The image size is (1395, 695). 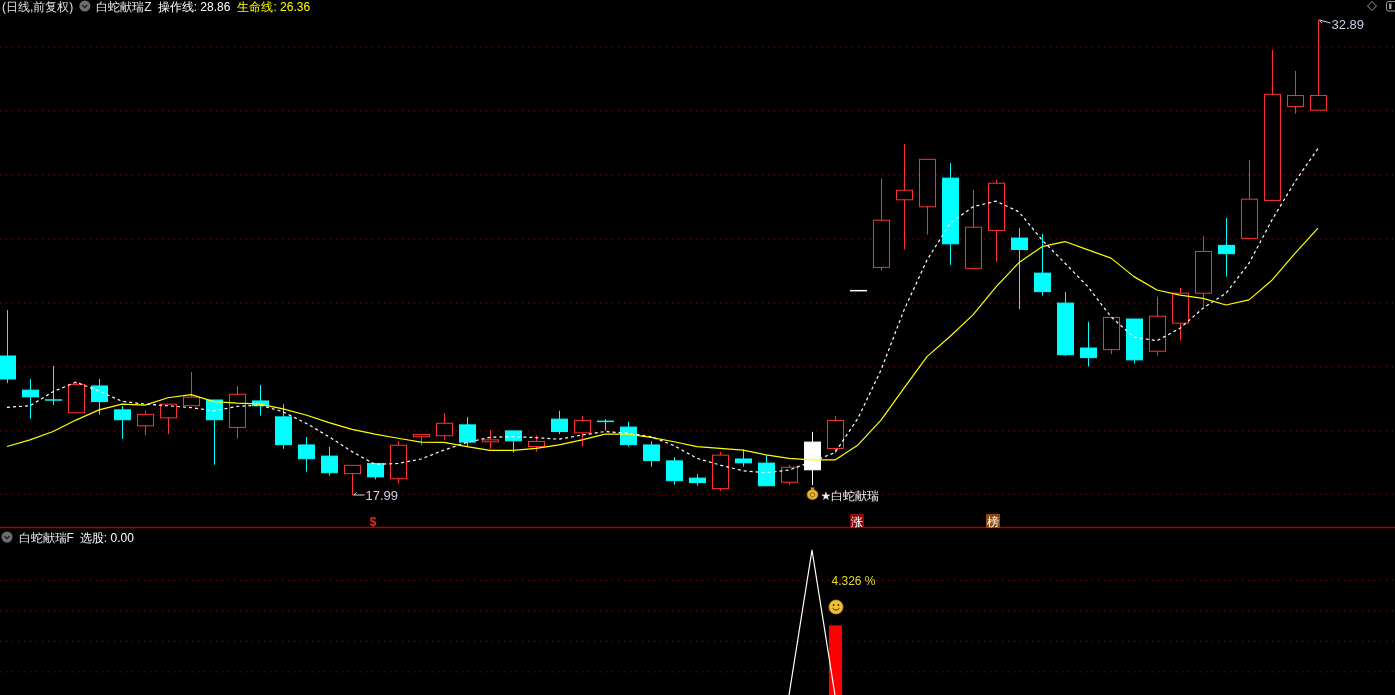 I want to click on legend-title: 白蛇献瑞Z, so click(x=124, y=7).